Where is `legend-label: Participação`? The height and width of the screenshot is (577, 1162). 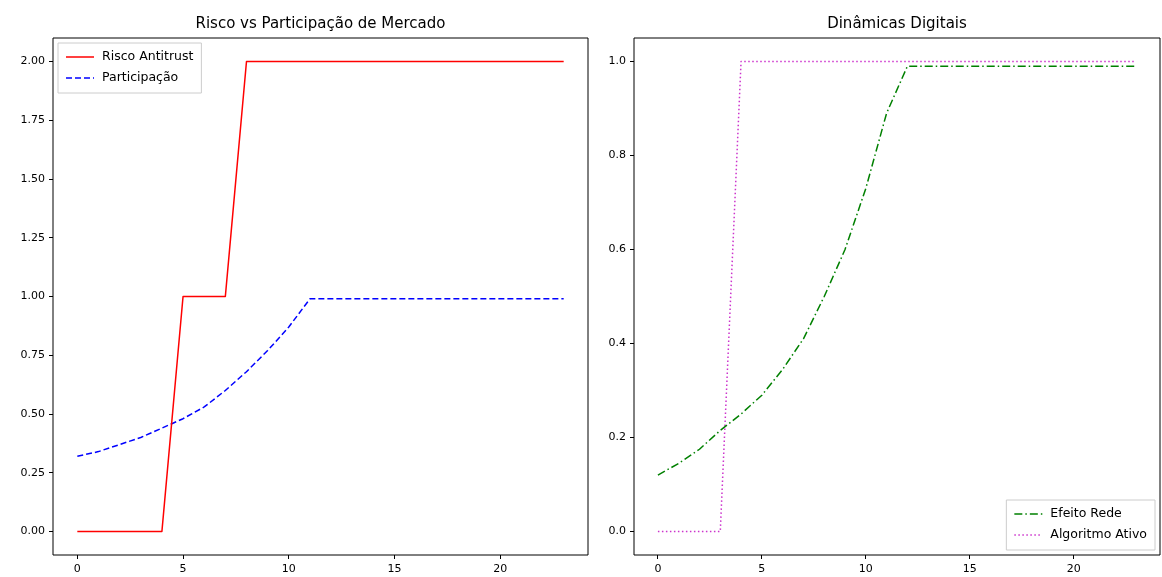
legend-label: Participação is located at coordinates (140, 77).